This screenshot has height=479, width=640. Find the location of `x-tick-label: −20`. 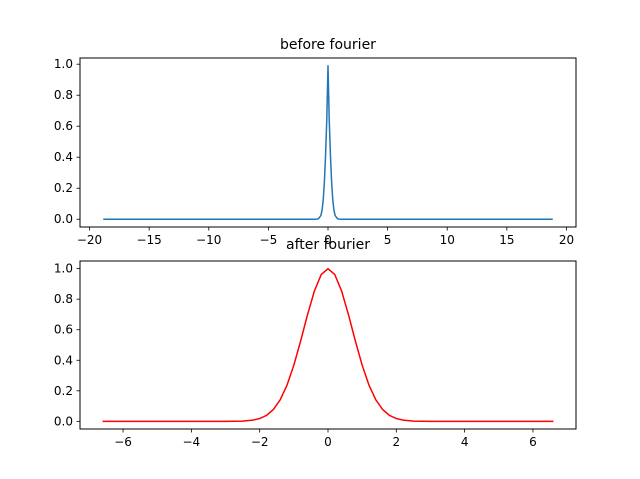

x-tick-label: −20 is located at coordinates (89, 240).